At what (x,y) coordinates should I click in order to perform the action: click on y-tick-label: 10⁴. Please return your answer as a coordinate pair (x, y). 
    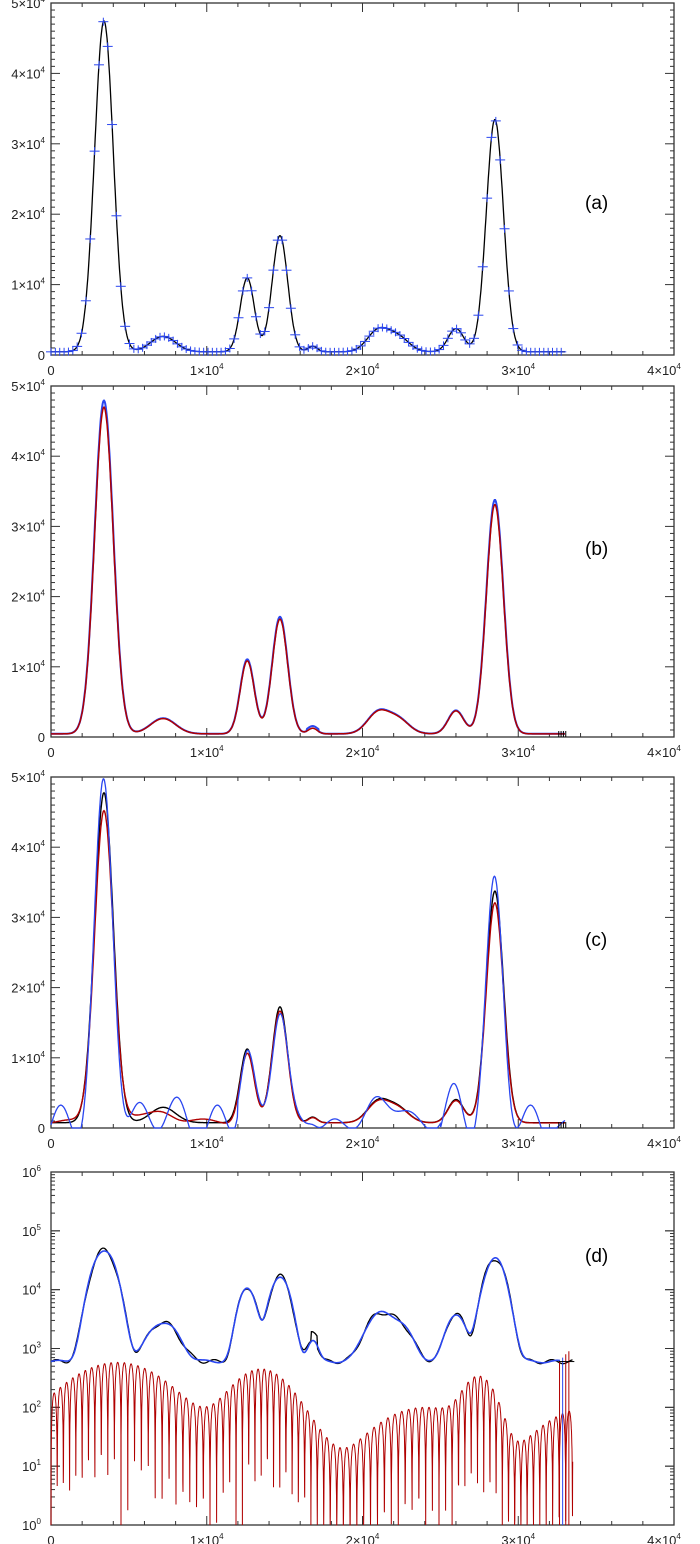
    Looking at the image, I should click on (31, 1290).